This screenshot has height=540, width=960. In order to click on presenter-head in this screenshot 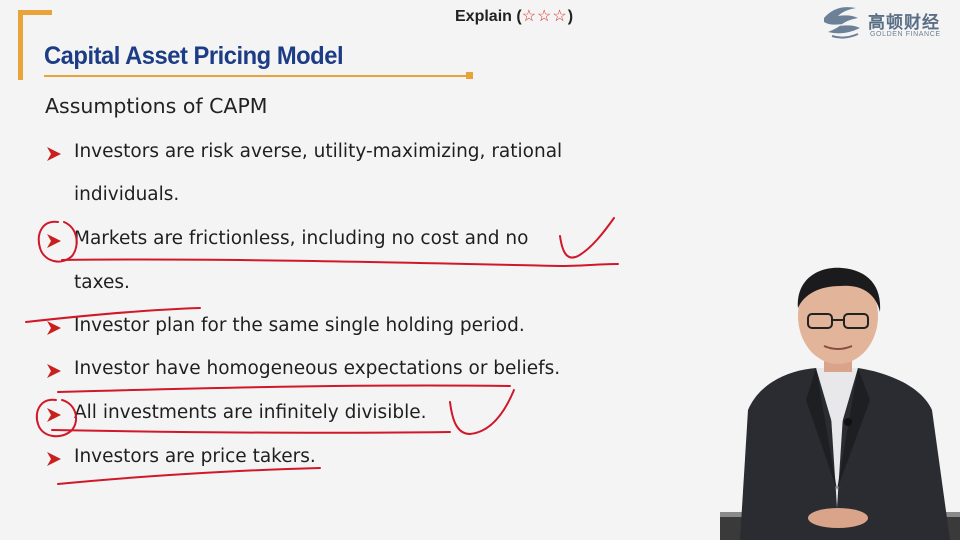, I will do `click(838, 316)`.